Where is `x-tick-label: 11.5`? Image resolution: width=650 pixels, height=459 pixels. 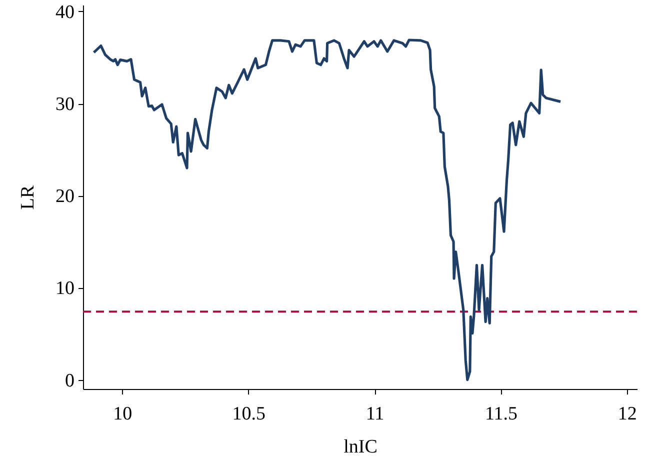 x-tick-label: 11.5 is located at coordinates (501, 414).